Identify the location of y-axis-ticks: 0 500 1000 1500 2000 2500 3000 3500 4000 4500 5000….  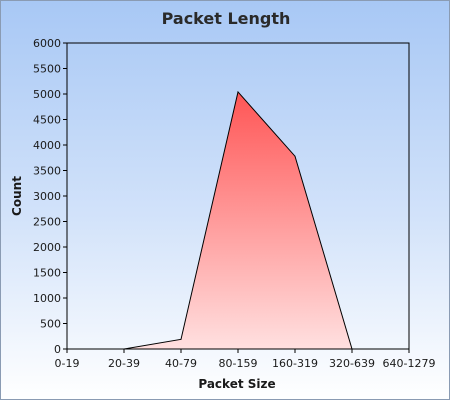
(50, 196).